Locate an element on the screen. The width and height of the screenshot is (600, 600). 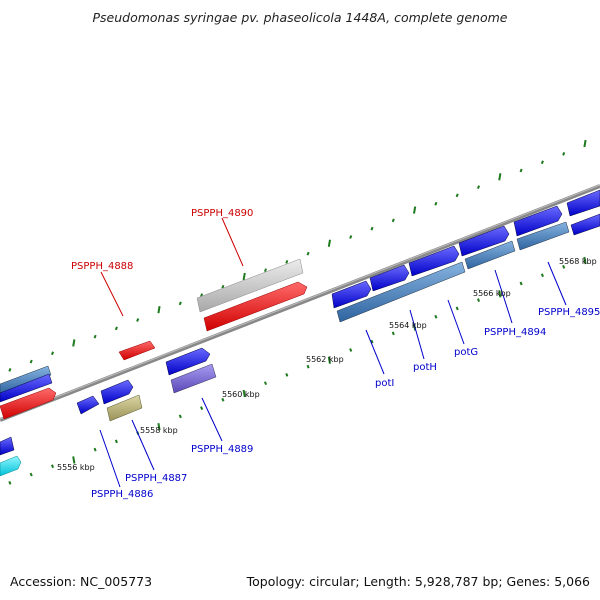
scale-label: 5556 kbp is located at coordinates (76, 467).